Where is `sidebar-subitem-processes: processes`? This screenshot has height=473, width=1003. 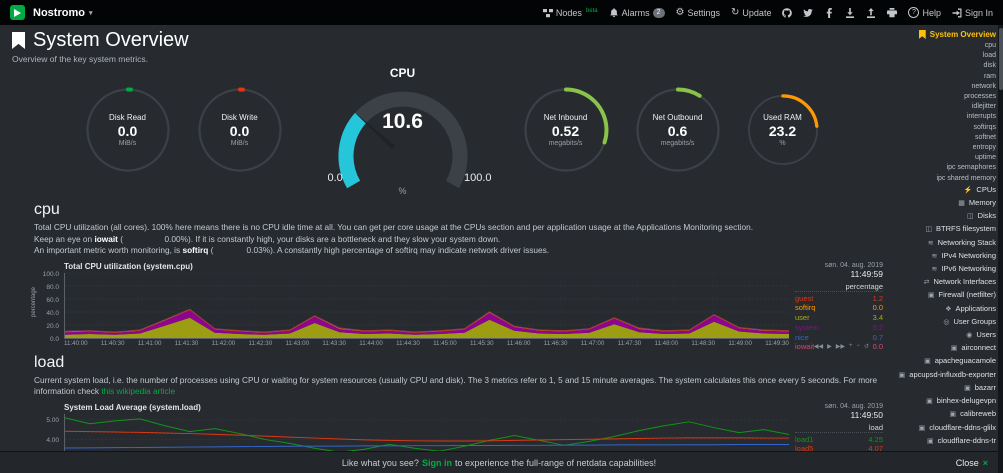 sidebar-subitem-processes: processes is located at coordinates (980, 97).